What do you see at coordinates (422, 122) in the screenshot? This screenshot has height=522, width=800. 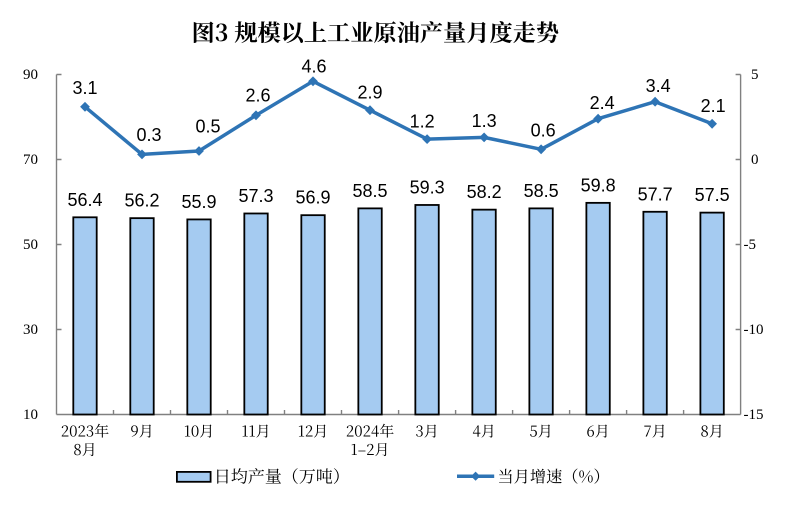 I see `svg-text: 1.2` at bounding box center [422, 122].